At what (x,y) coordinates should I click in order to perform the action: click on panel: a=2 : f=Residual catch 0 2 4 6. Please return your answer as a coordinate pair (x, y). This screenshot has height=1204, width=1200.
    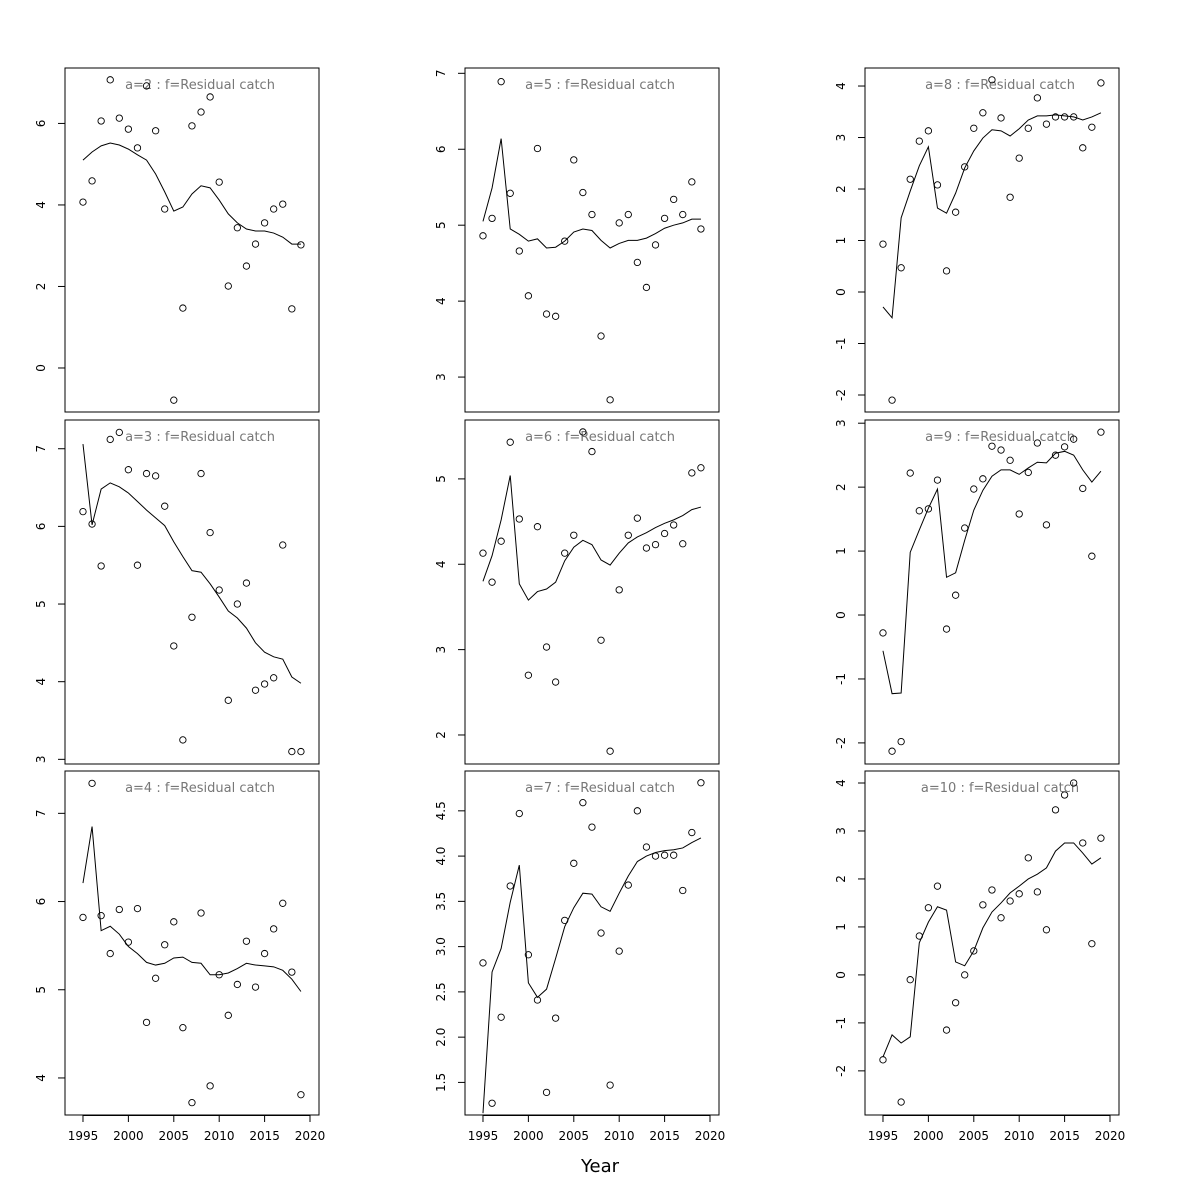
    Looking at the image, I should click on (177, 240).